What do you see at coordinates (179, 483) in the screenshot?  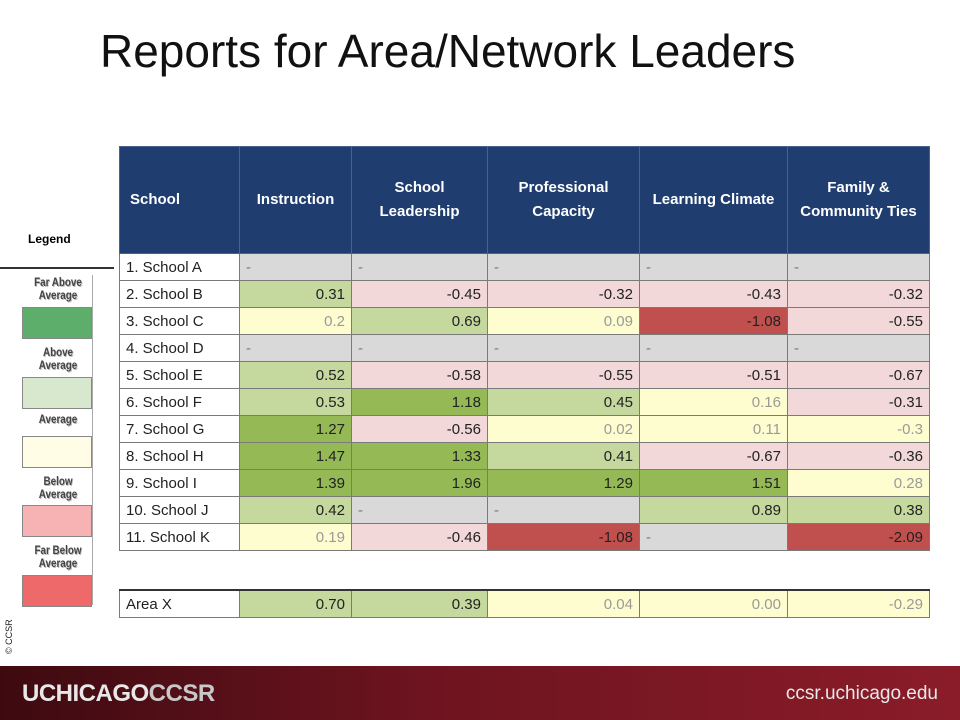 I see `school-name-cell: 9. School I` at bounding box center [179, 483].